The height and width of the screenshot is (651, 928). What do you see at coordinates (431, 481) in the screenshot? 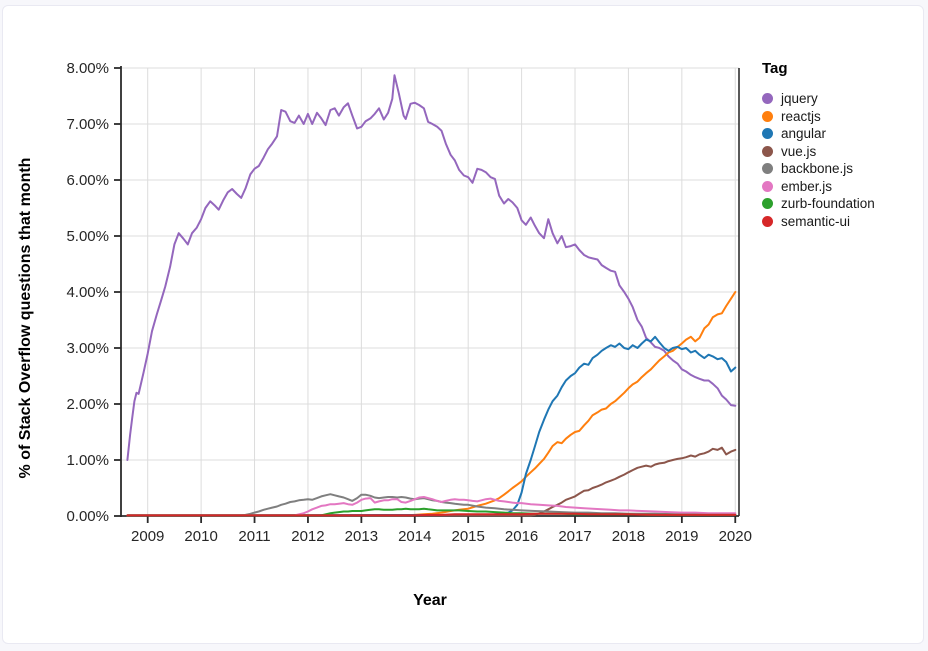
I see `series-line-vue-js` at bounding box center [431, 481].